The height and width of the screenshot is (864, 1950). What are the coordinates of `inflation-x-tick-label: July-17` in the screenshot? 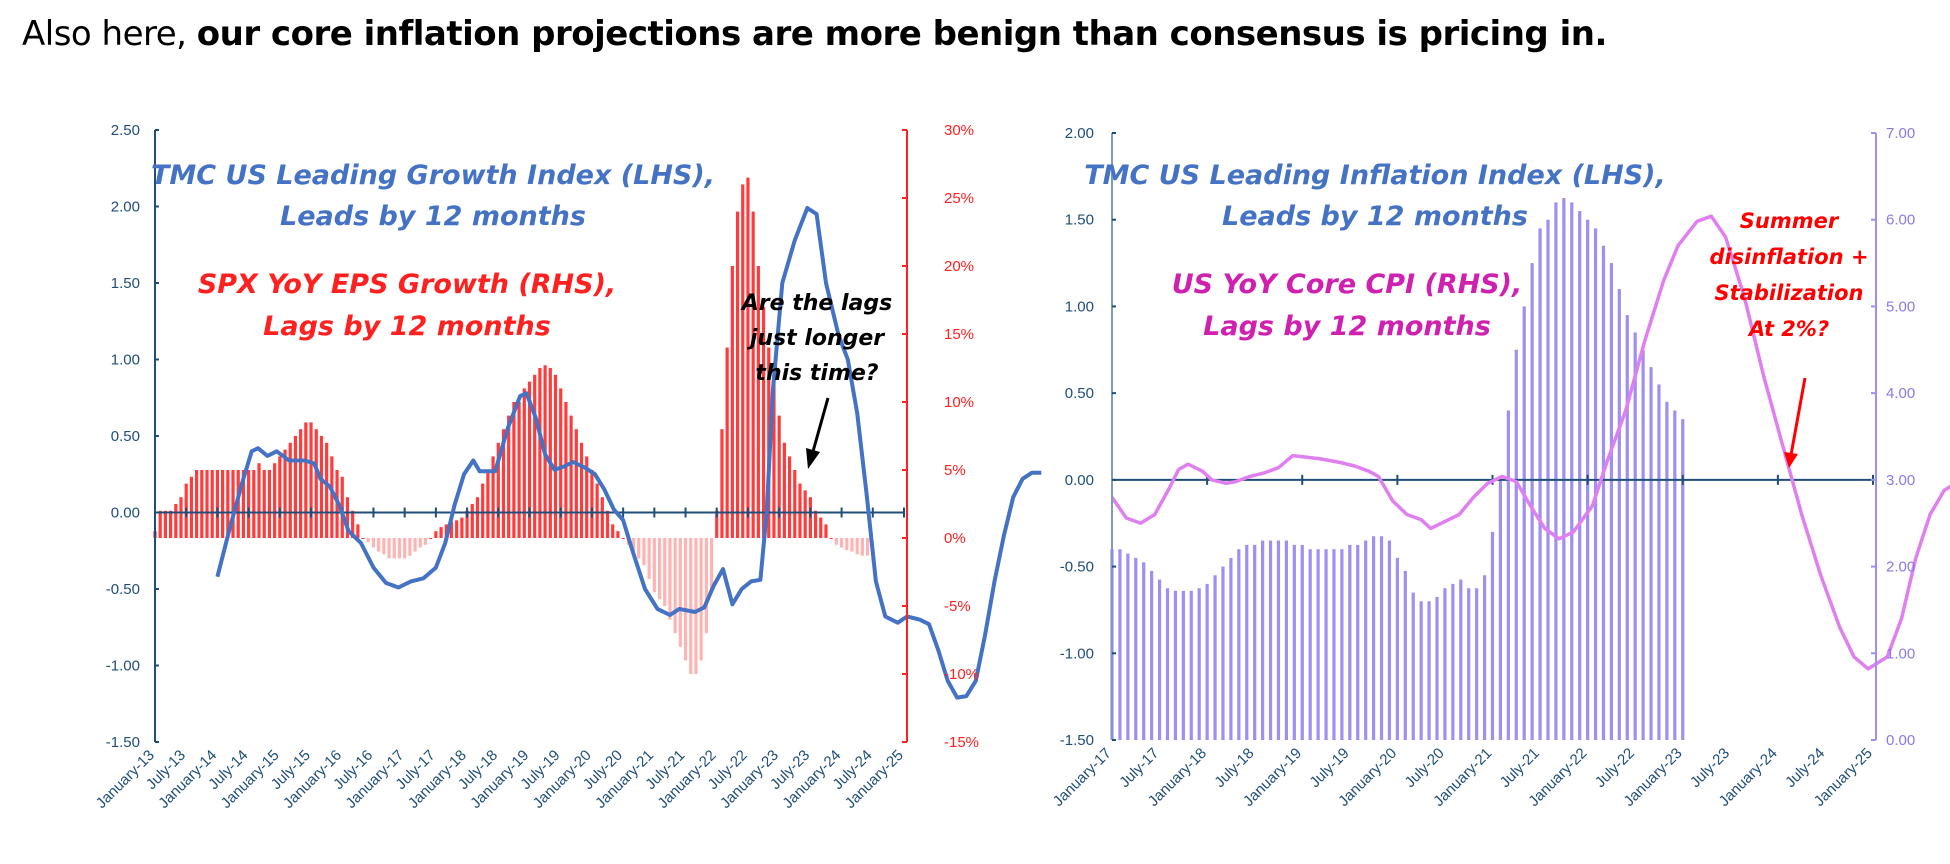 It's located at (1139, 768).